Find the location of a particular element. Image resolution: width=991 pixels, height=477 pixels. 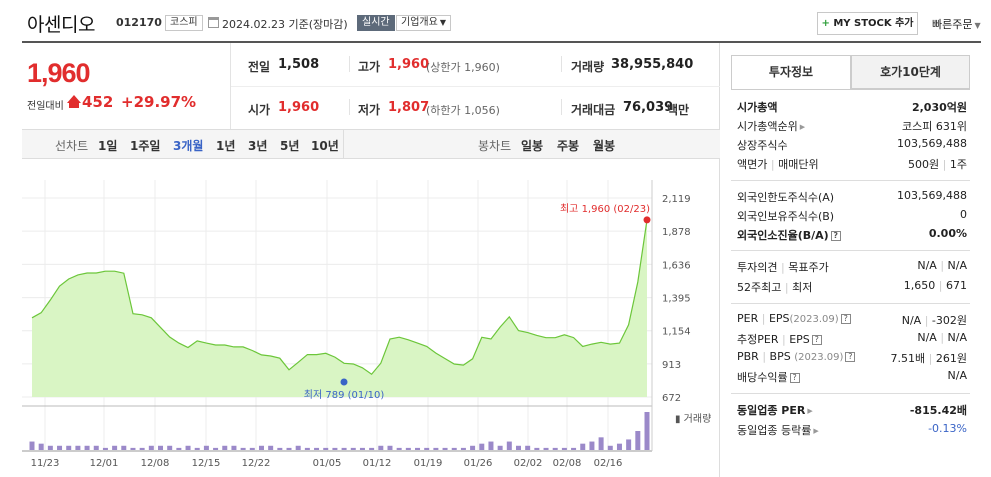

tab-3y: 3년 is located at coordinates (258, 146).